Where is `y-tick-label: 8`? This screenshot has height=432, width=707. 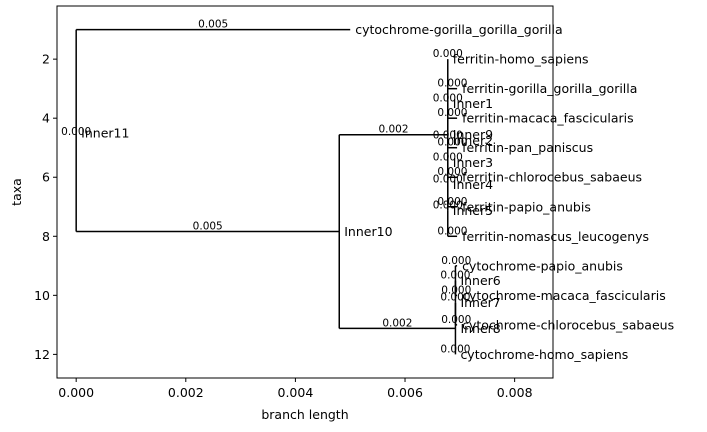
y-tick-label: 8 is located at coordinates (46, 236).